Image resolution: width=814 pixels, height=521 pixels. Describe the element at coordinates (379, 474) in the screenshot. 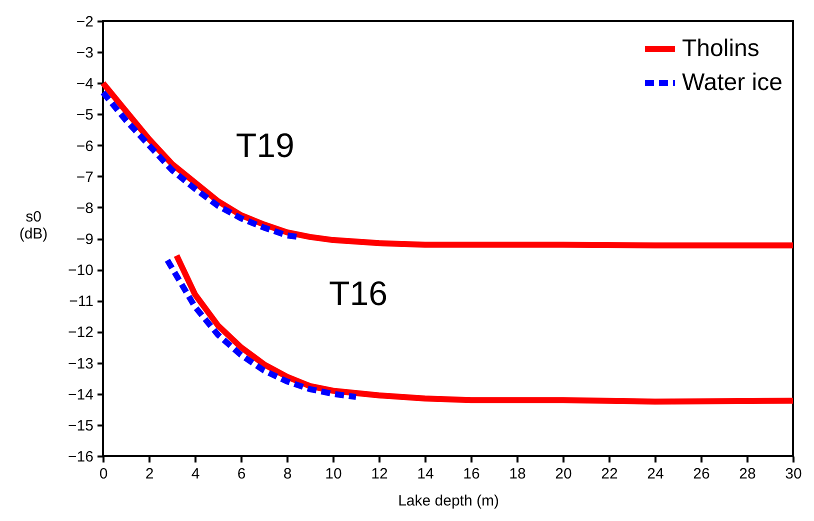

I see `x-tick-label: 12` at that location.